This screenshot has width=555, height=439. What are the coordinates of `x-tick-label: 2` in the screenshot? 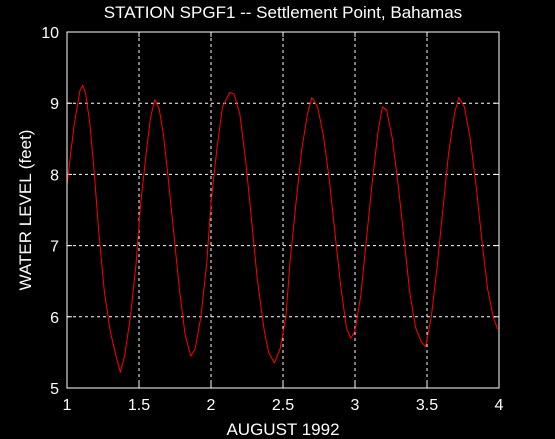 It's located at (211, 405).